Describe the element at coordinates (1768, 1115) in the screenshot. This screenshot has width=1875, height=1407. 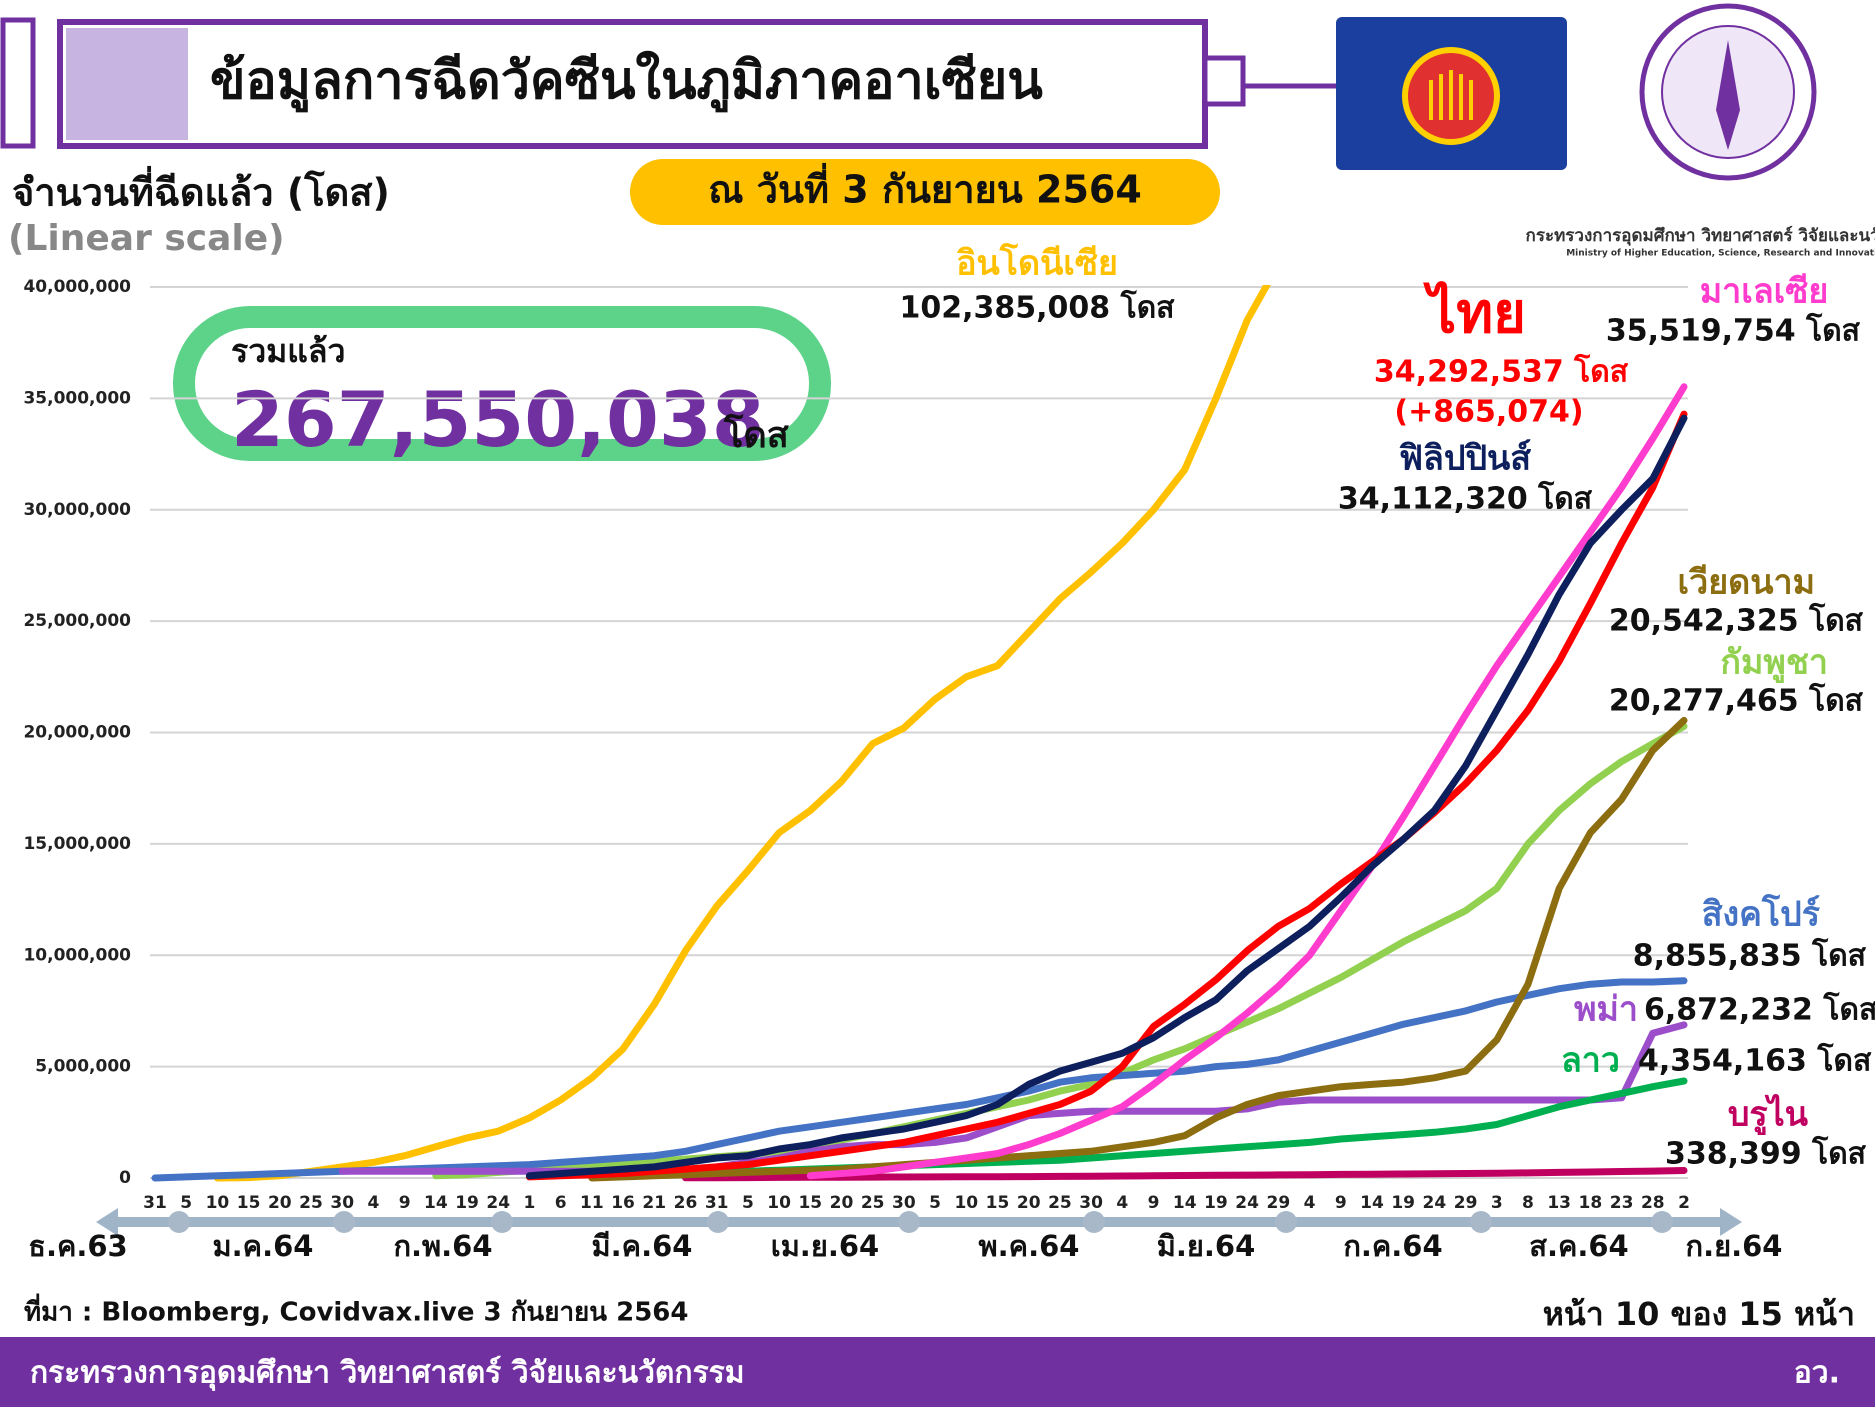
I see `series-name: บรูไน` at that location.